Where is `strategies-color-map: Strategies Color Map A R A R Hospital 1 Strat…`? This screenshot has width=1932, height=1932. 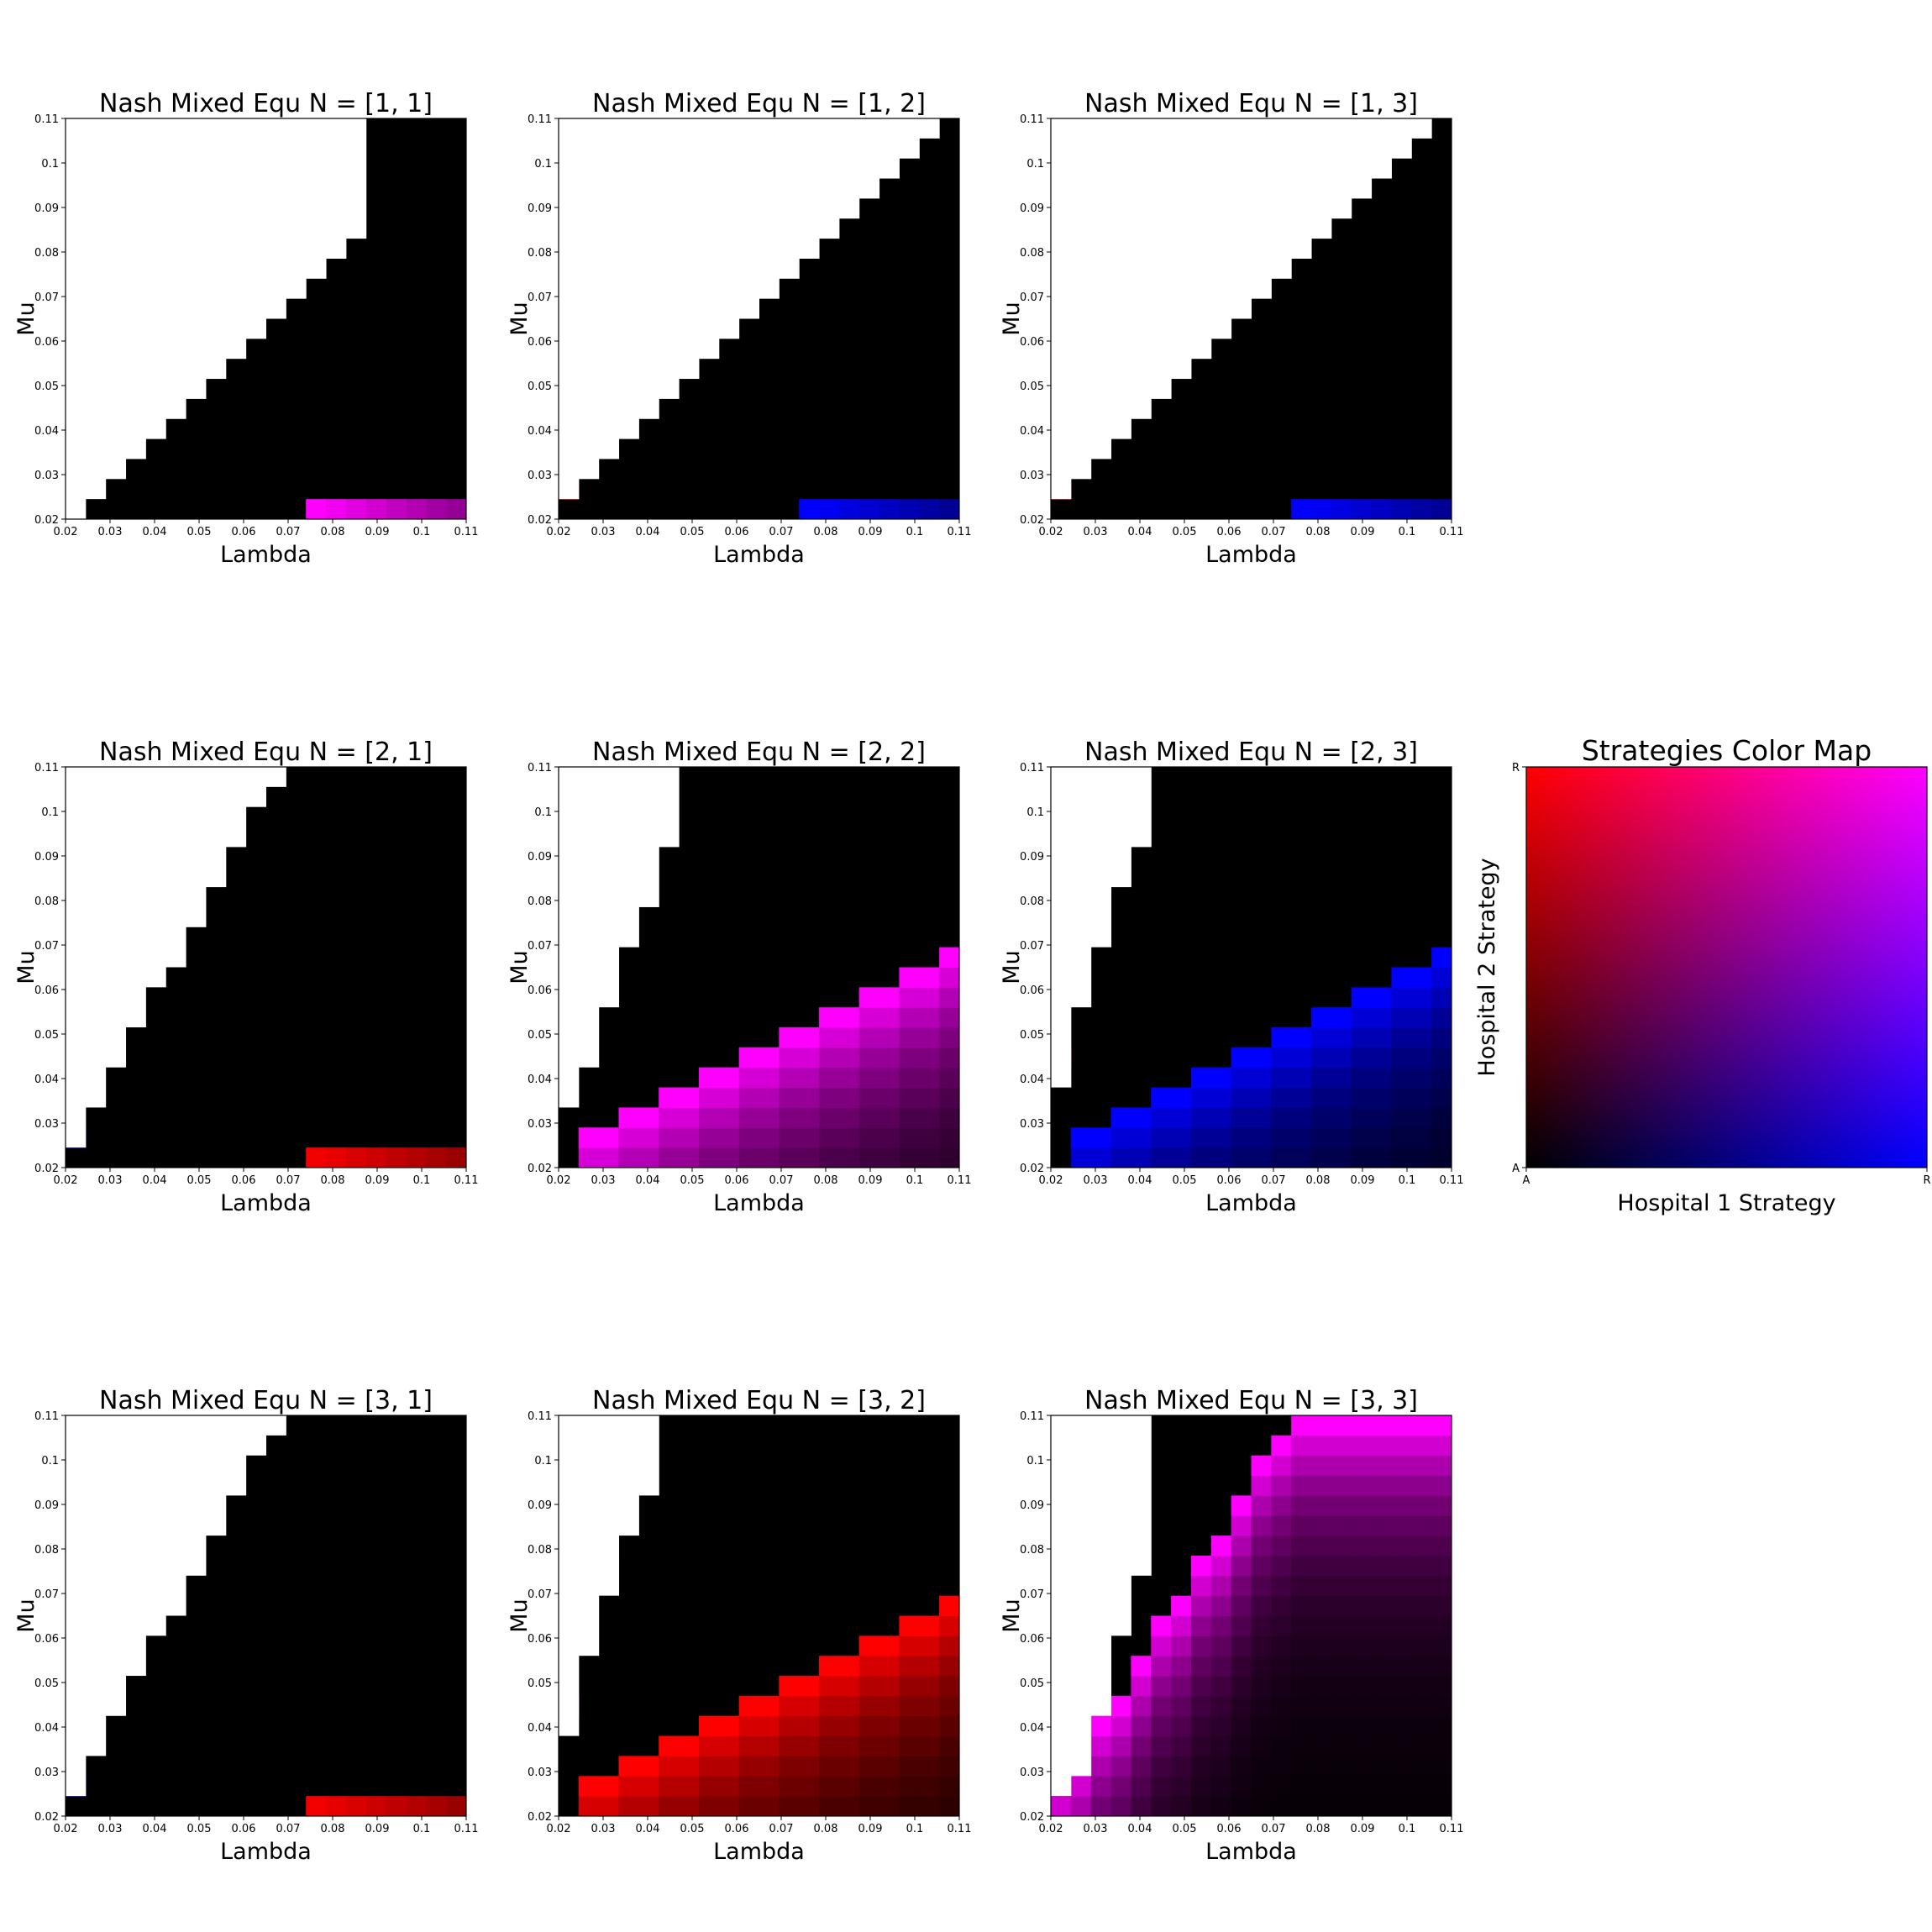
strategies-color-map: Strategies Color Map A R A R Hospital 1 Strat… is located at coordinates (1702, 975).